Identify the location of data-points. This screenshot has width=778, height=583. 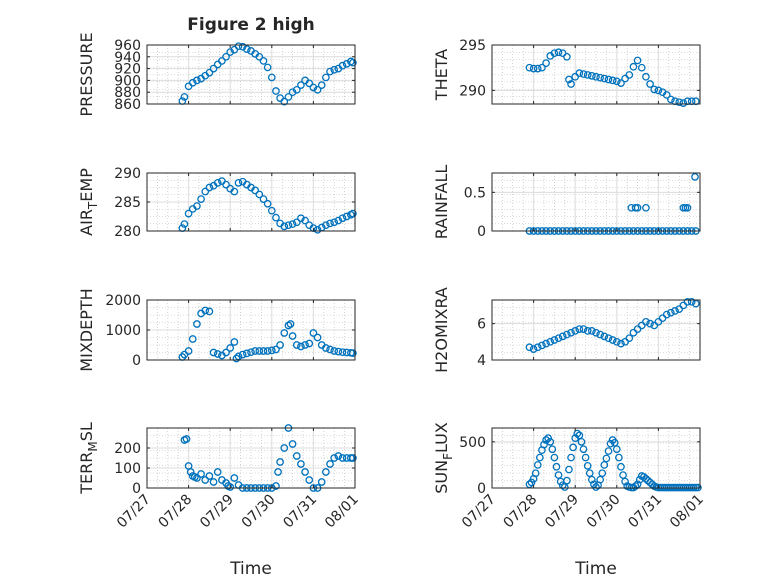
(267, 334).